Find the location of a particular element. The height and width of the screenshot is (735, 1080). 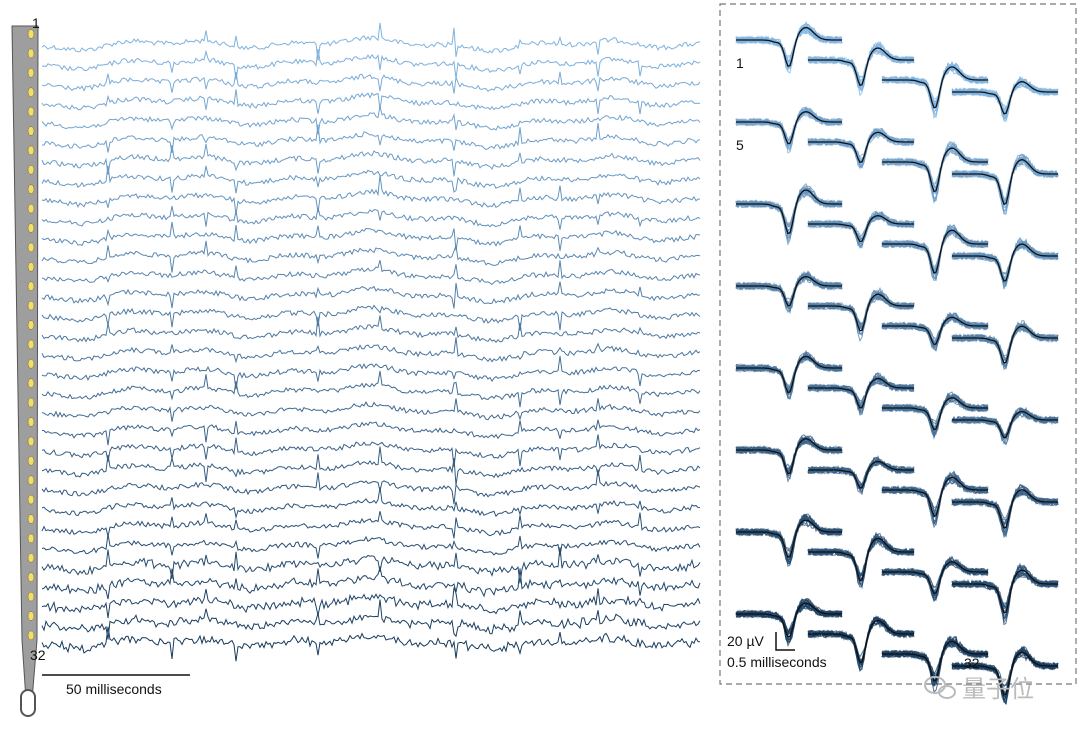

waveform-scale-bar is located at coordinates (785, 641).